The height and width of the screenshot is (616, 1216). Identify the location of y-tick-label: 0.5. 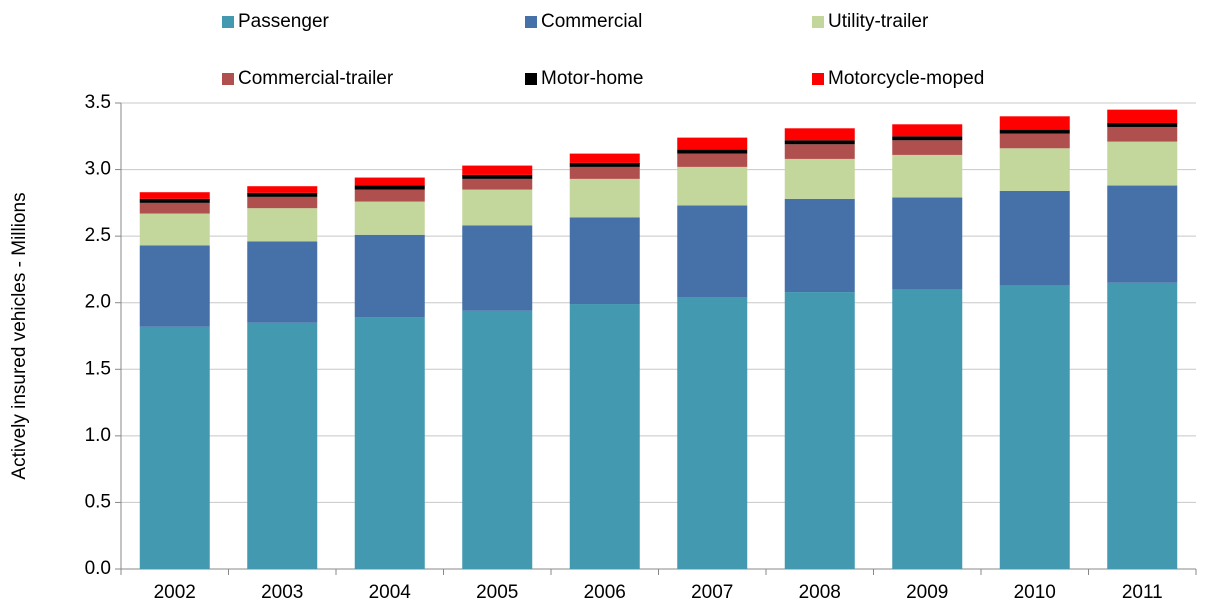
(98, 501).